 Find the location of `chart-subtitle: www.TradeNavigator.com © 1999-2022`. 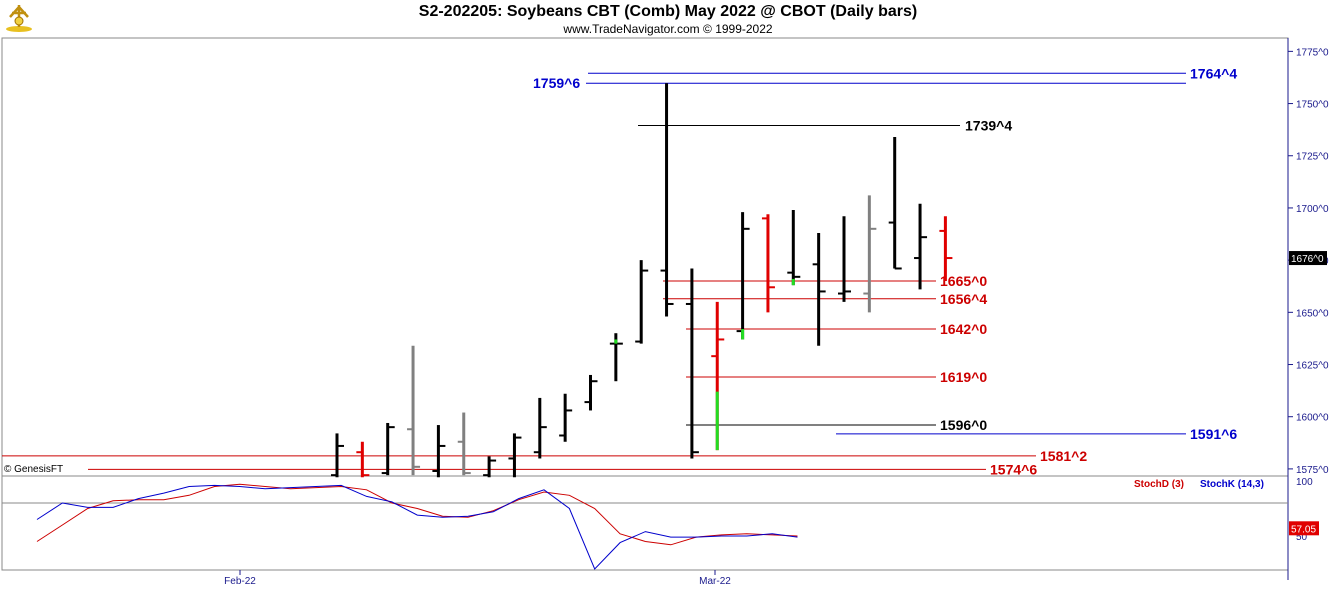

chart-subtitle: www.TradeNavigator.com © 1999-2022 is located at coordinates (668, 29).